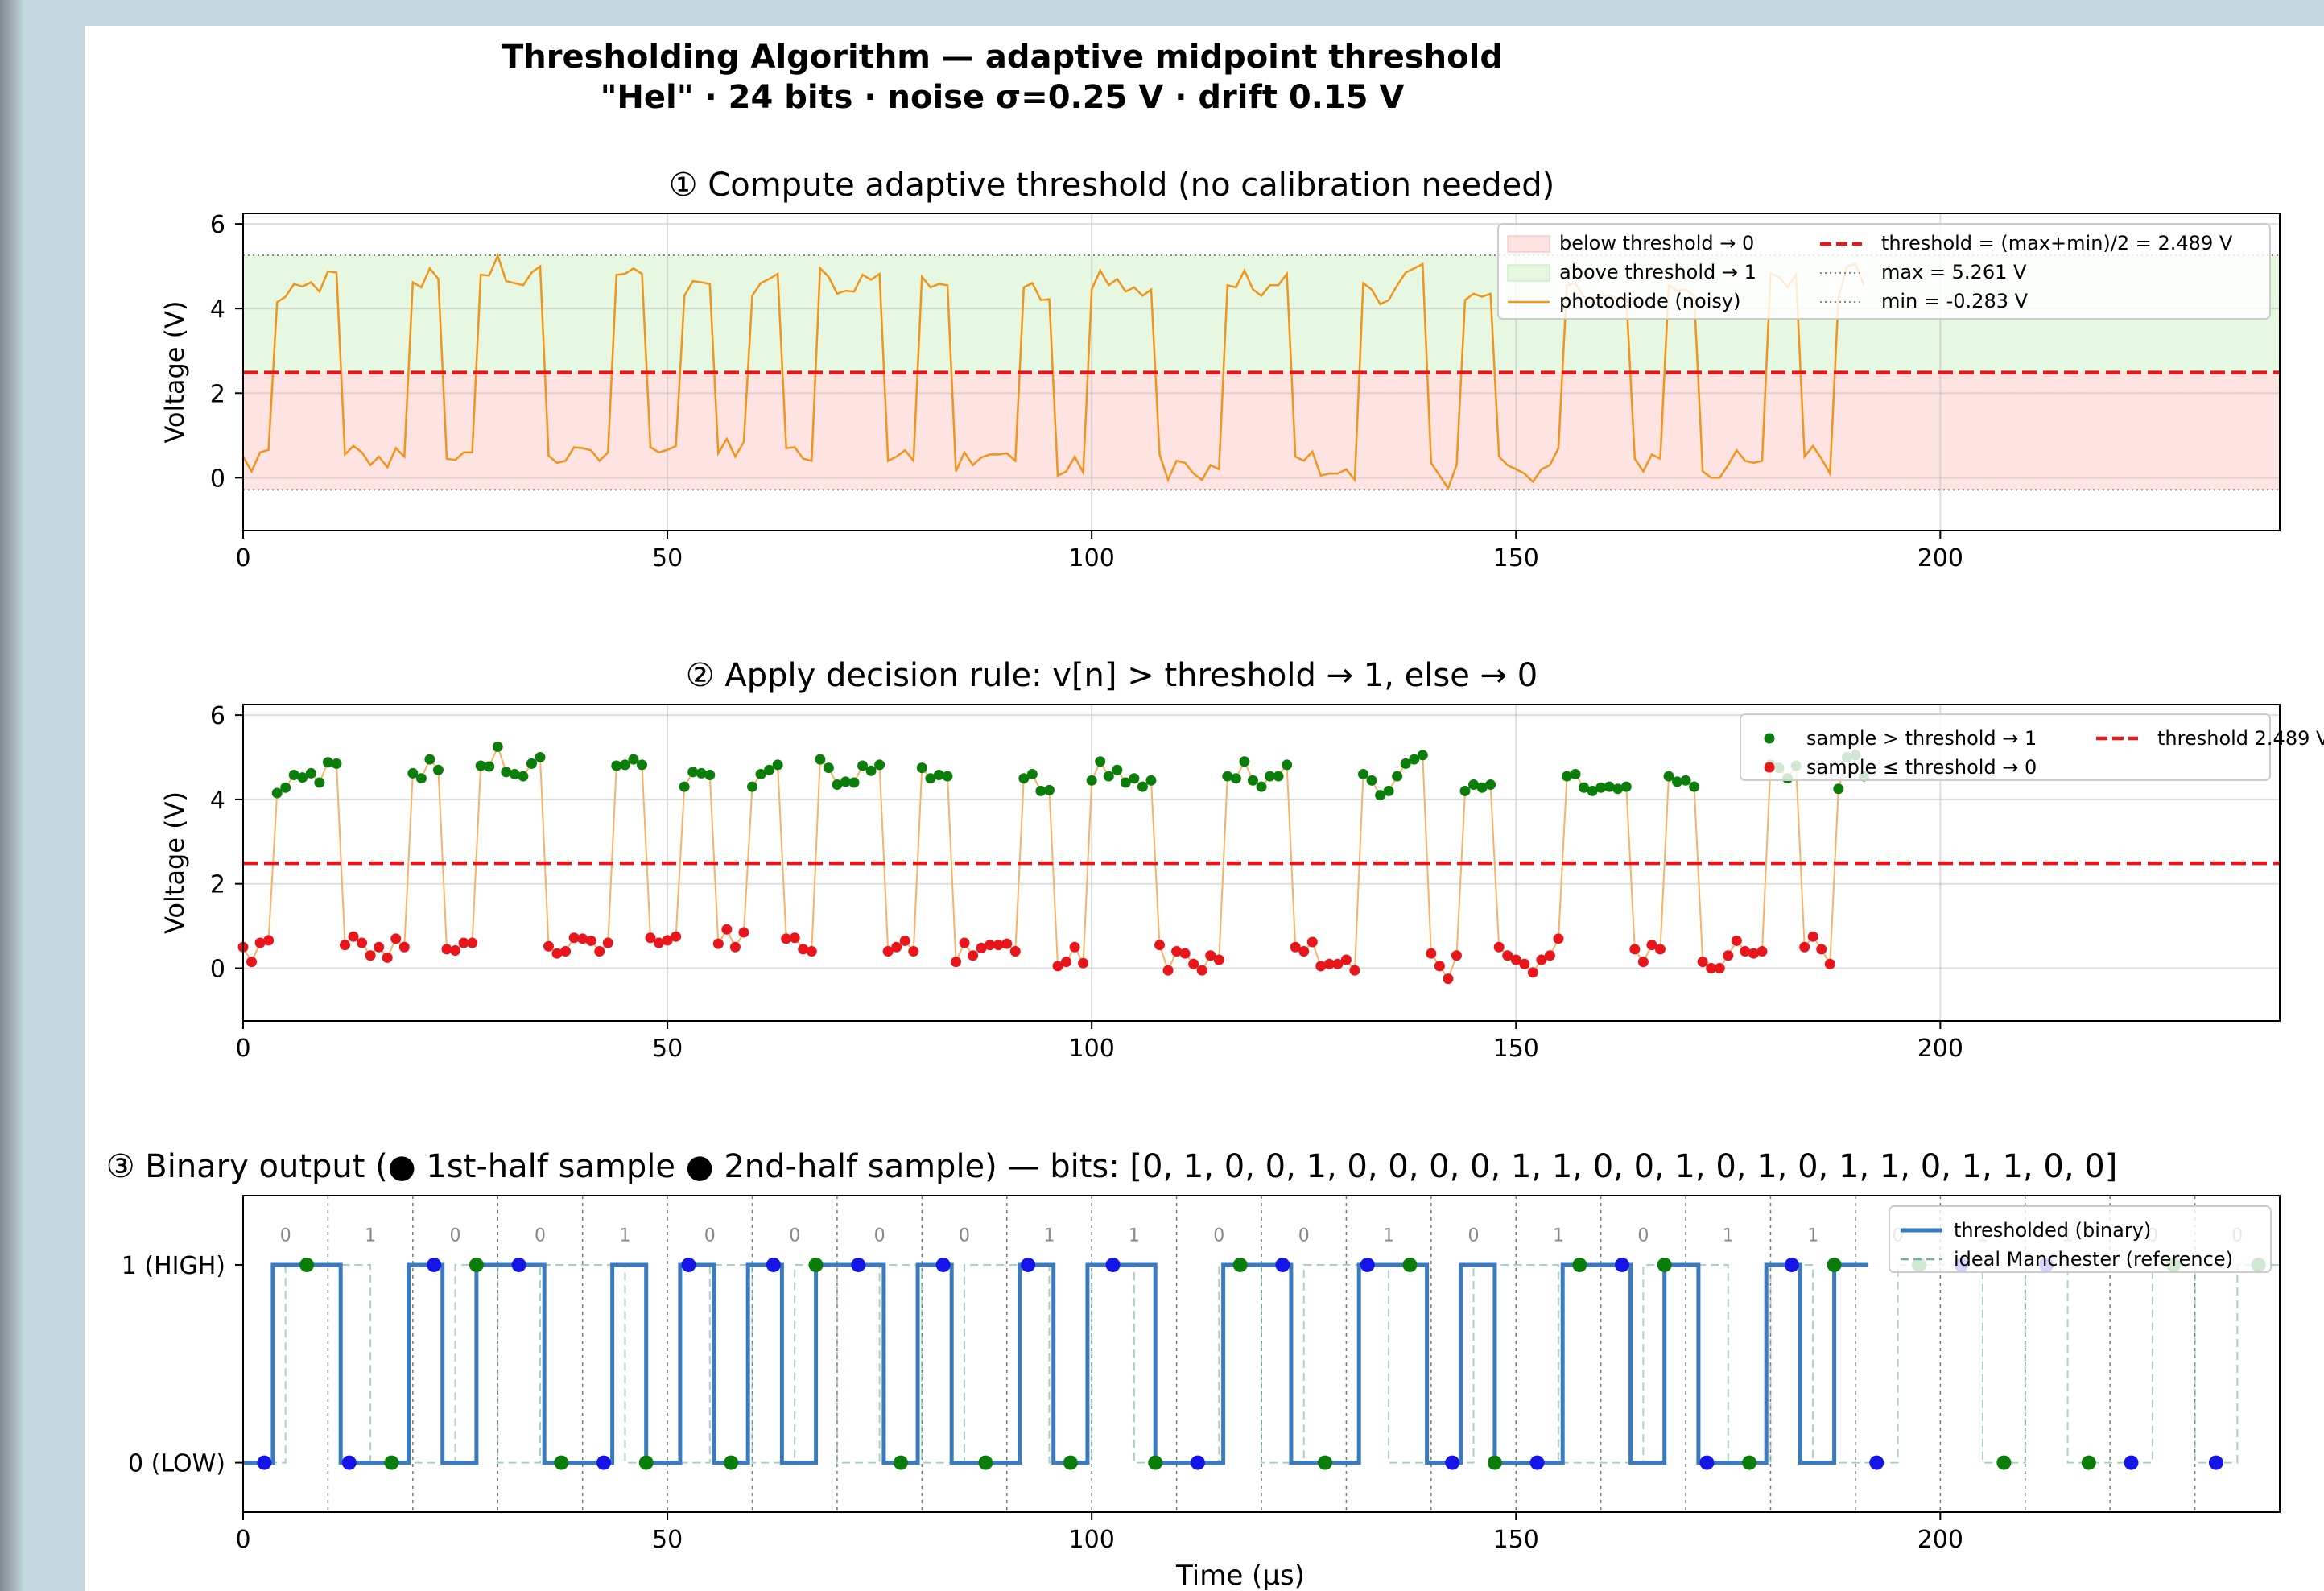  What do you see at coordinates (1092, 1540) in the screenshot?
I see `panel3-x-tick-label: 100` at bounding box center [1092, 1540].